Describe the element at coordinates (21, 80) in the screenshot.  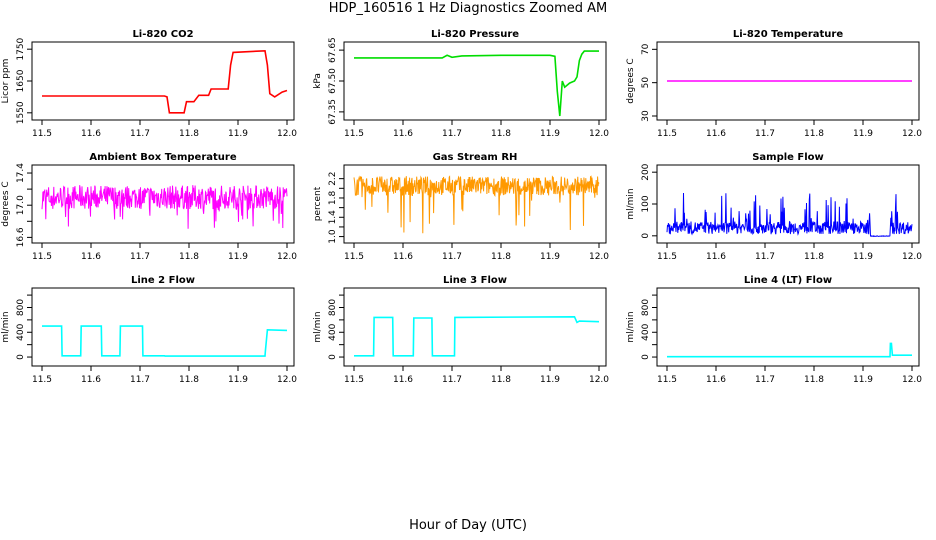
I see `y-tick-label: 1650` at that location.